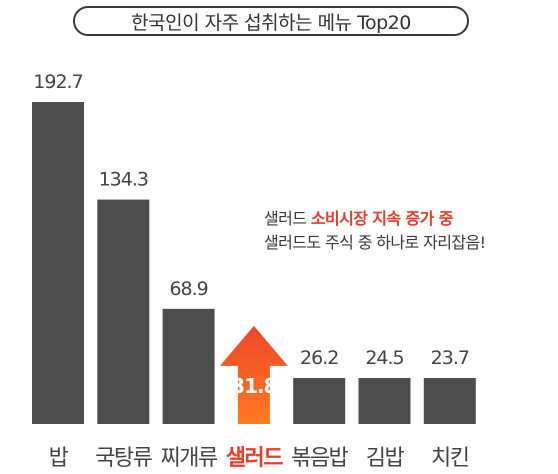 This screenshot has height=474, width=558. Describe the element at coordinates (382, 218) in the screenshot. I see `annotation-highlight: 소비시장 지속 증가 중` at that location.